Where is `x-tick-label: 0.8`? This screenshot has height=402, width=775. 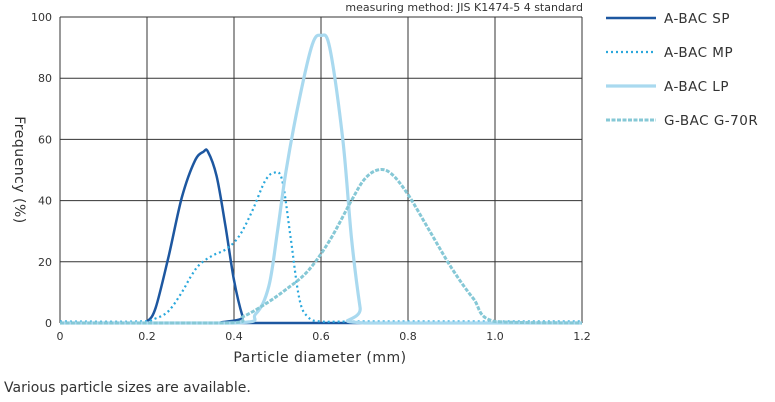
x-tick-label: 0.8 is located at coordinates (408, 336).